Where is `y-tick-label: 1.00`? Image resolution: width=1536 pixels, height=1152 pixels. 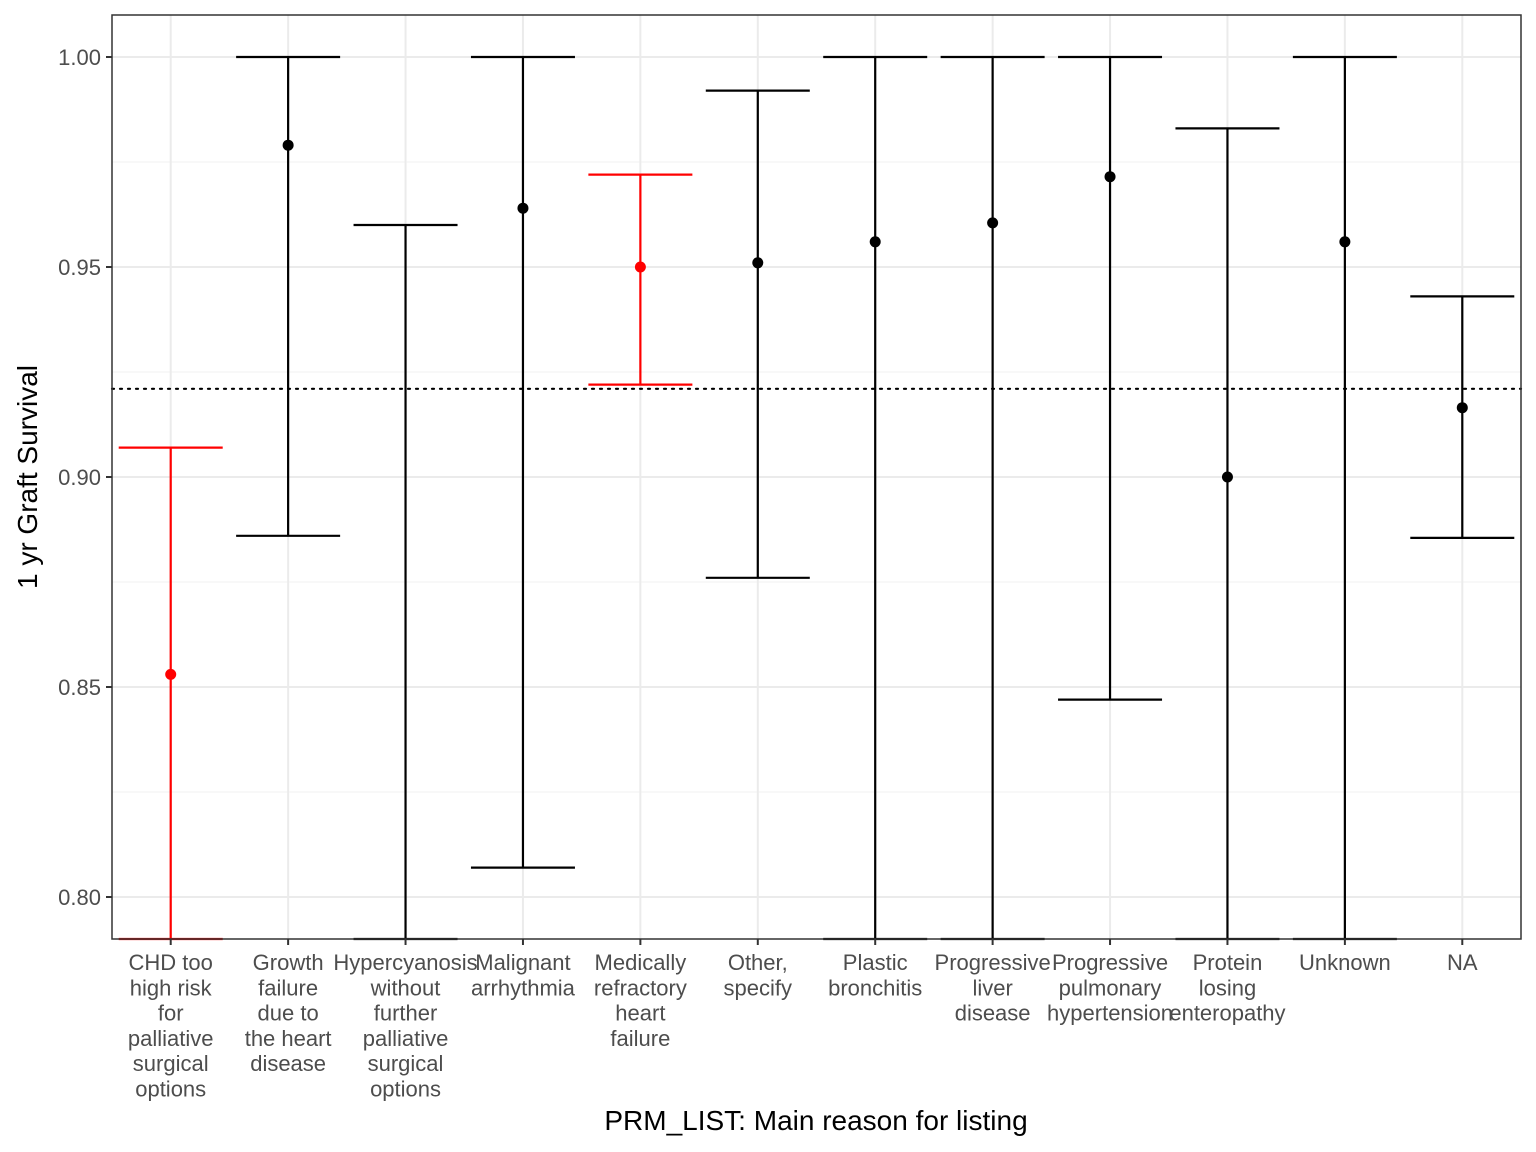
y-tick-label: 1.00 is located at coordinates (79, 57).